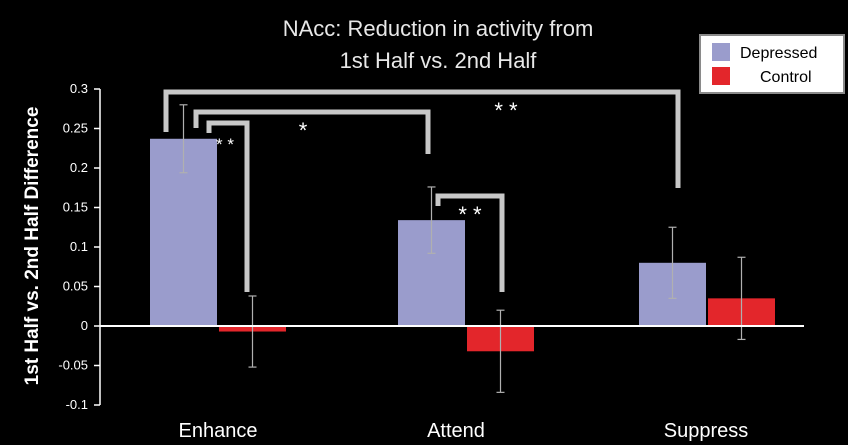  What do you see at coordinates (778, 53) in the screenshot?
I see `legend-label-depressed: Depressed` at bounding box center [778, 53].